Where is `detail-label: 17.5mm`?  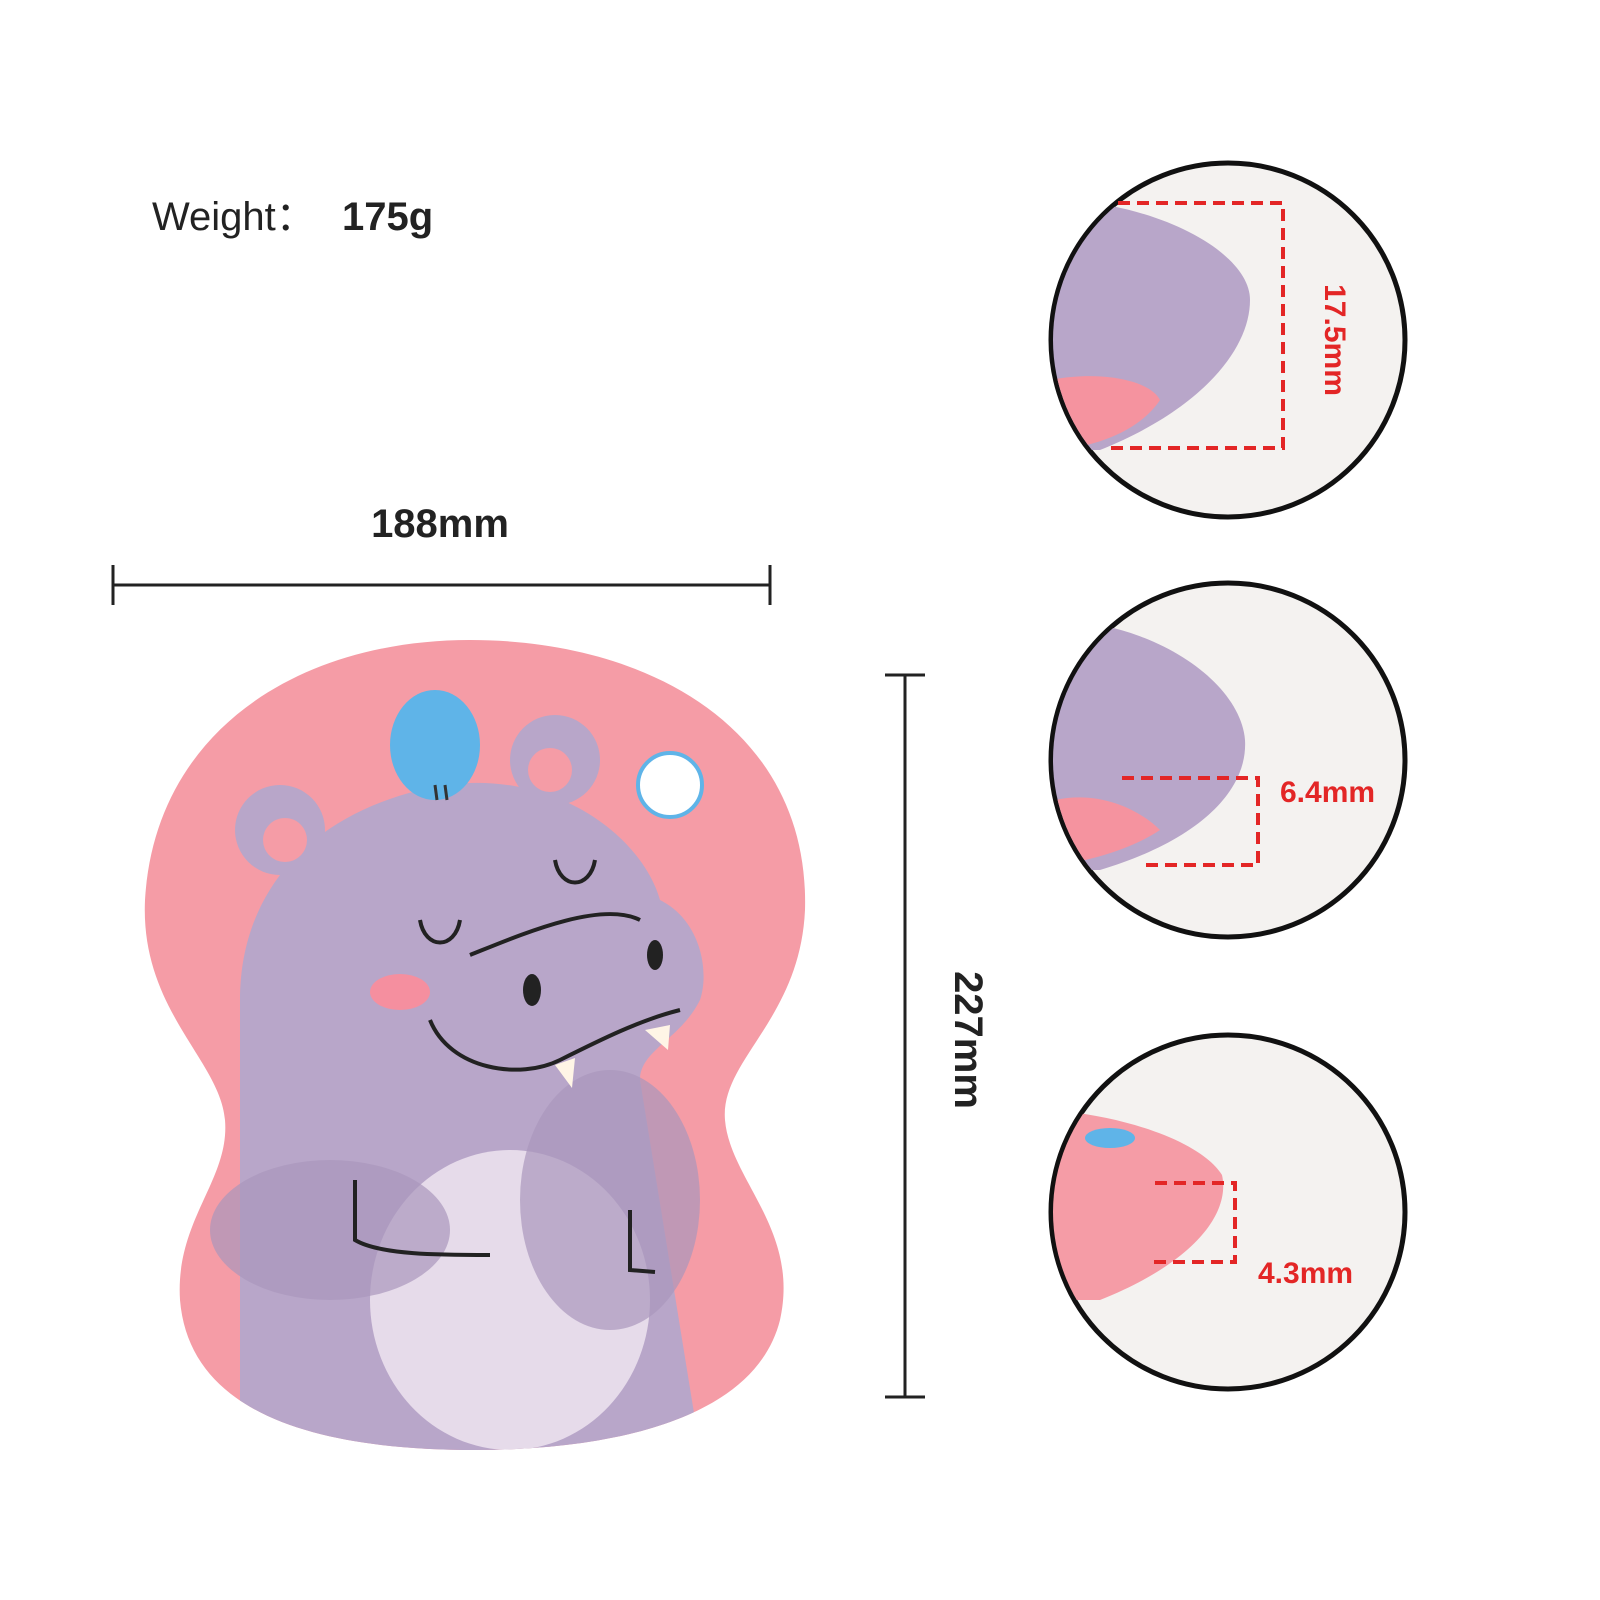 detail-label: 17.5mm is located at coordinates (1334, 340).